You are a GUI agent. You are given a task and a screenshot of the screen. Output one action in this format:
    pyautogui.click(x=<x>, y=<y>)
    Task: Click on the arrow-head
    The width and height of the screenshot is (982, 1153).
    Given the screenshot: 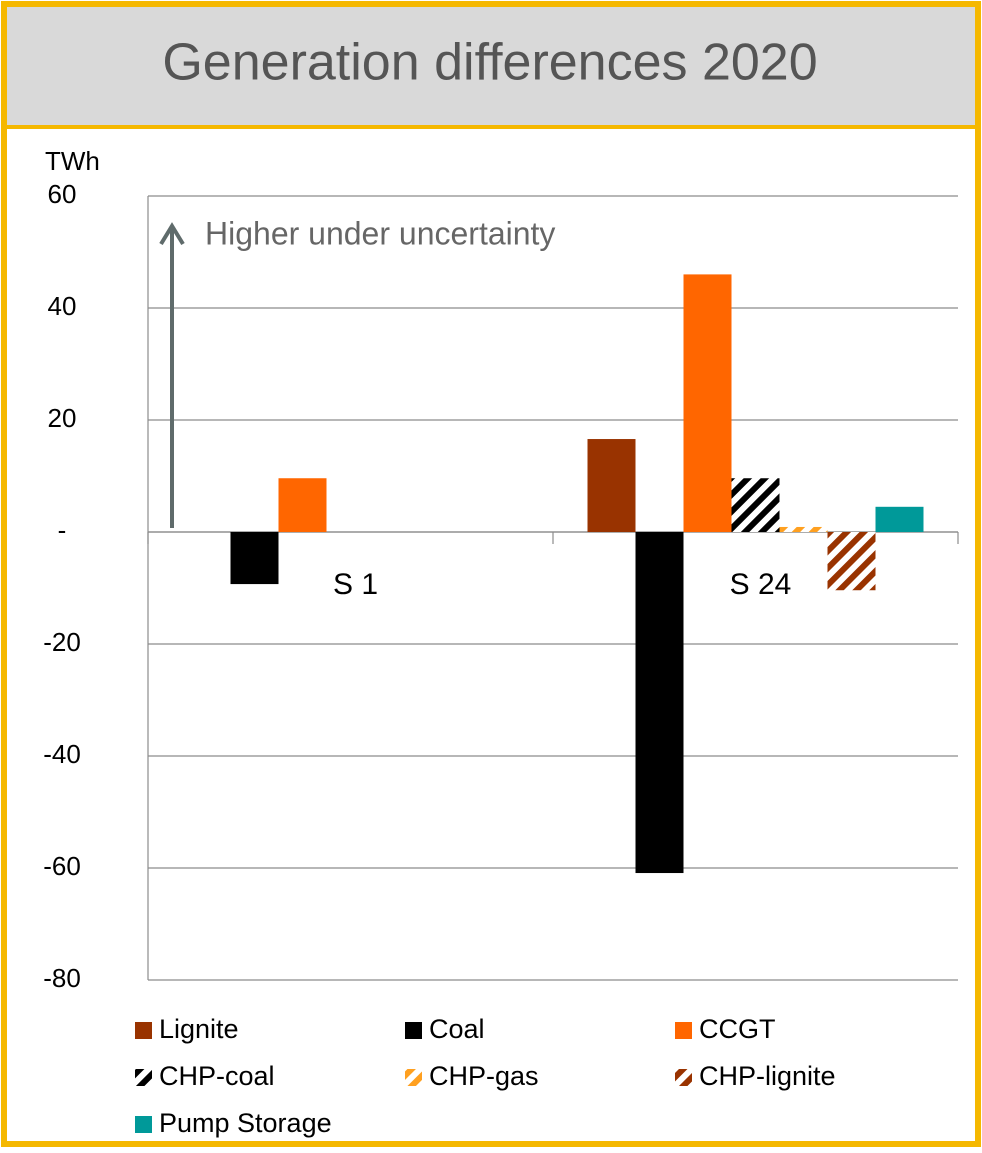 What is the action you would take?
    pyautogui.click(x=172, y=234)
    